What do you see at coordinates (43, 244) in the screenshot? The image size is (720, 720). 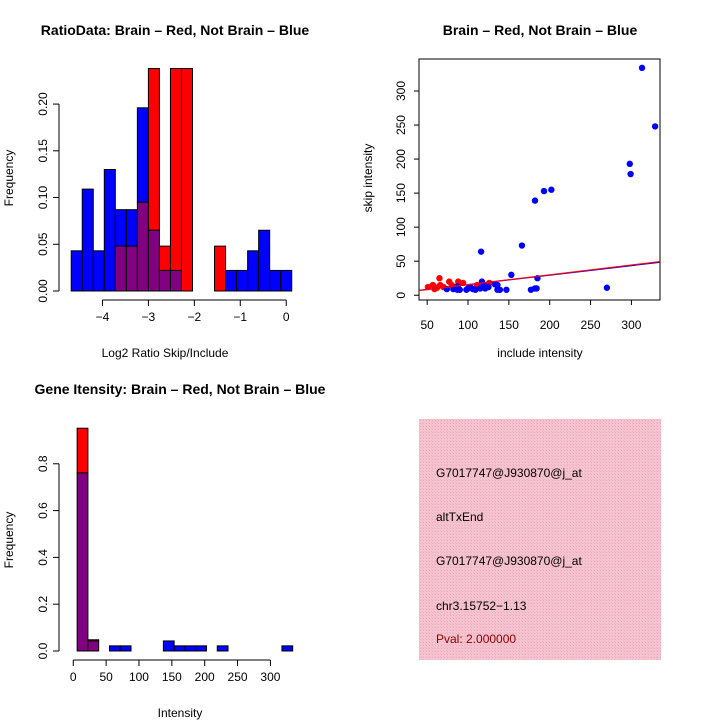 I see `y-tick-label: 0.05` at bounding box center [43, 244].